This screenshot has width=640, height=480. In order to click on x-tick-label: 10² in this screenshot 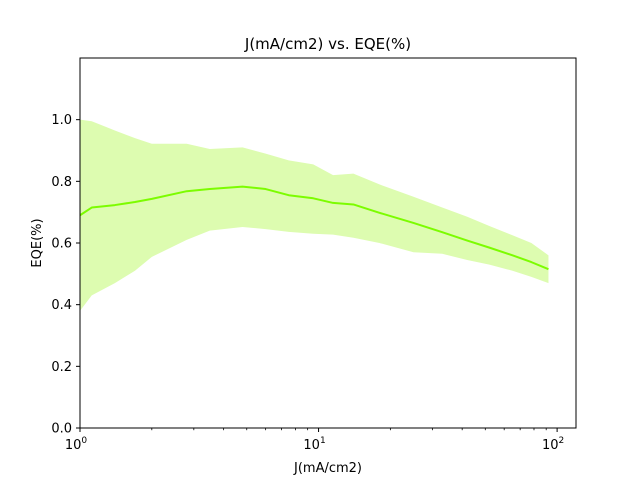, I will do `click(553, 444)`.